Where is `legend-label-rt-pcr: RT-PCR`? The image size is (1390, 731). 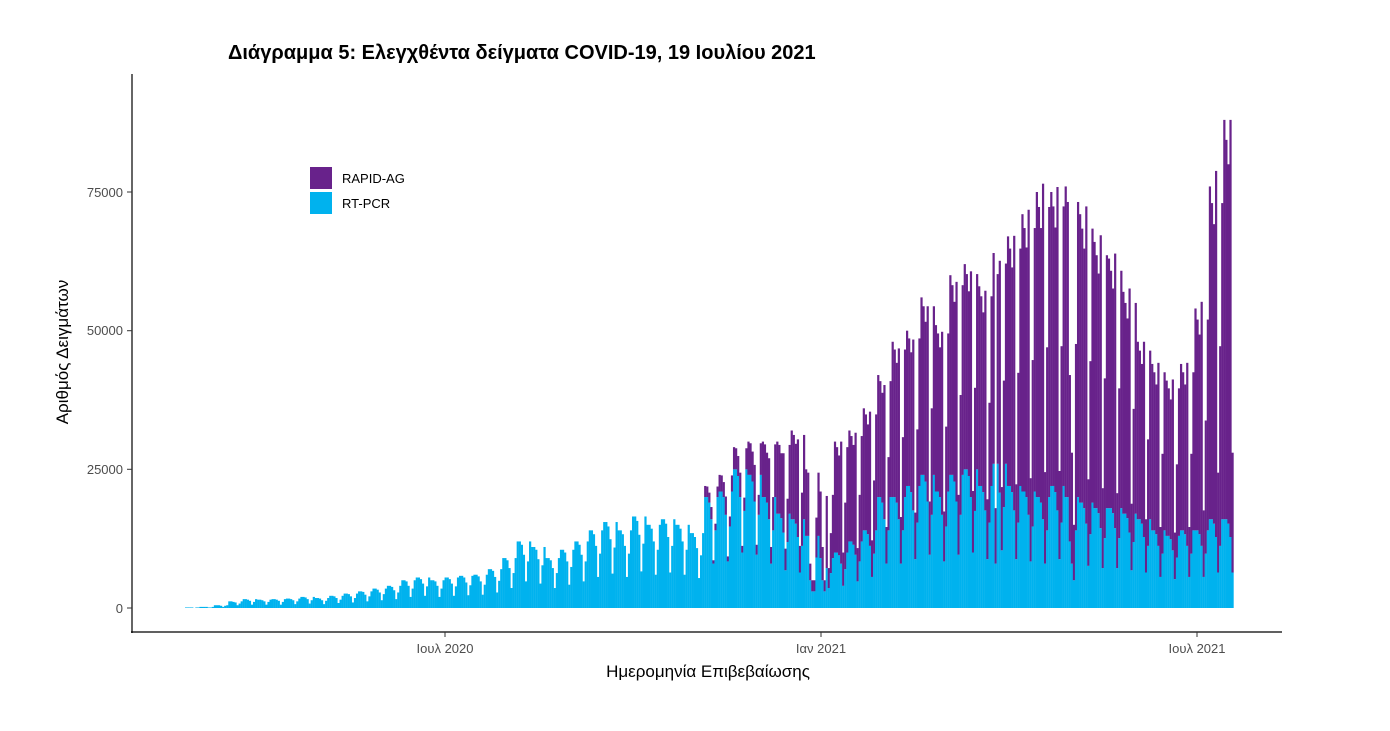 legend-label-rt-pcr: RT-PCR is located at coordinates (366, 203).